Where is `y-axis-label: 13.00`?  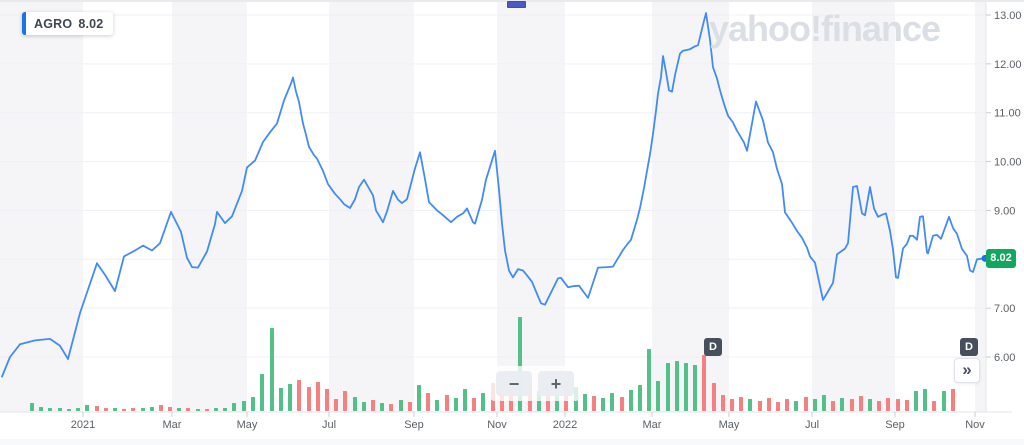 y-axis-label: 13.00 is located at coordinates (1008, 16).